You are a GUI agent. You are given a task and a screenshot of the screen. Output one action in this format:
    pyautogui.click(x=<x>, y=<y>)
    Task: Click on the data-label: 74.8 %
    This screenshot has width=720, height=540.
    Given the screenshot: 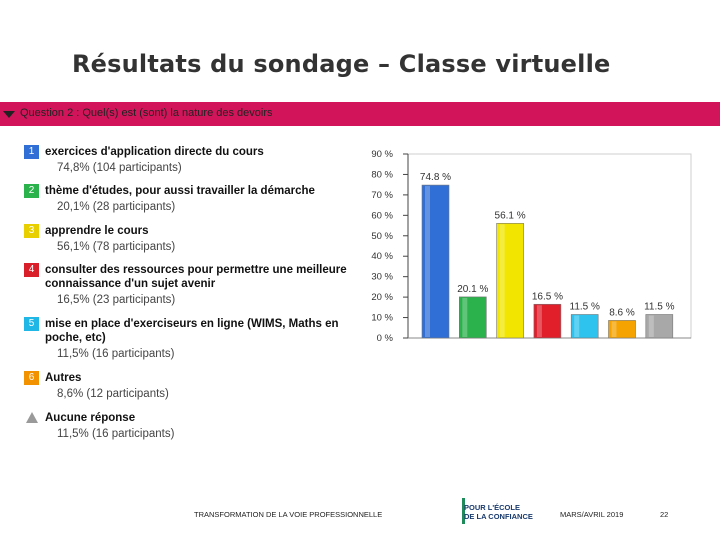 What is the action you would take?
    pyautogui.click(x=435, y=177)
    